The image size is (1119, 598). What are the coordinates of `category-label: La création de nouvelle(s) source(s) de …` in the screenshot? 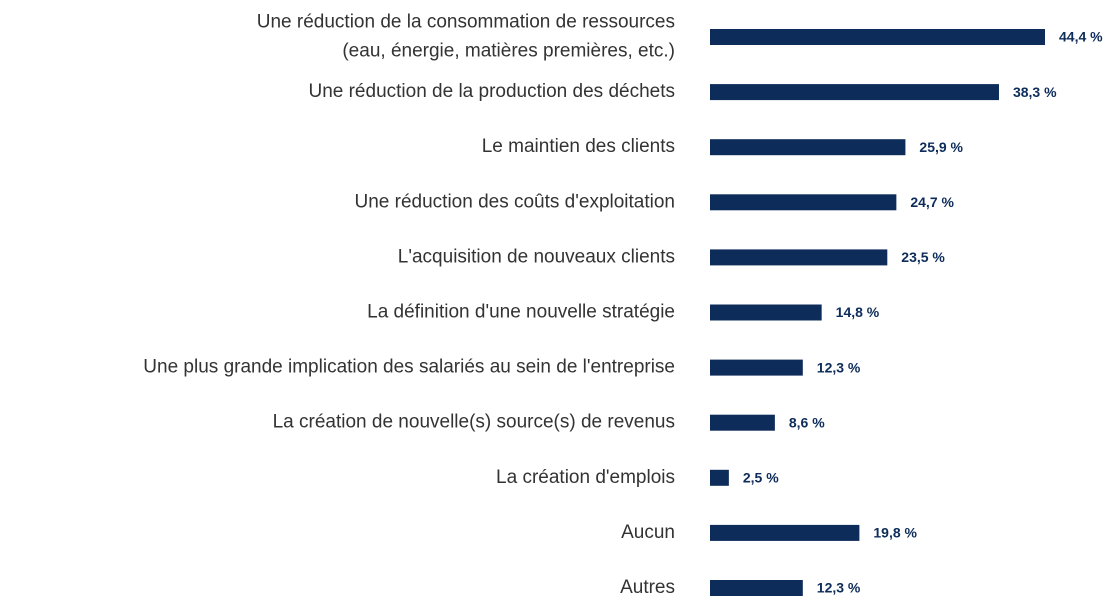 It's located at (474, 422).